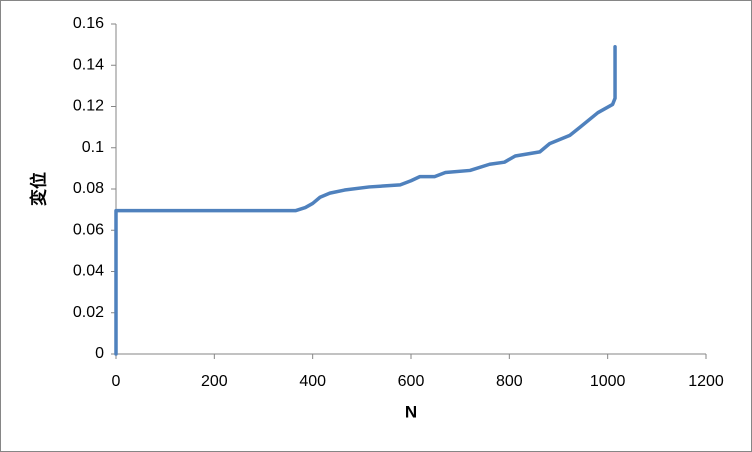  Describe the element at coordinates (88, 106) in the screenshot. I see `y-tick-label: 0.12` at that location.